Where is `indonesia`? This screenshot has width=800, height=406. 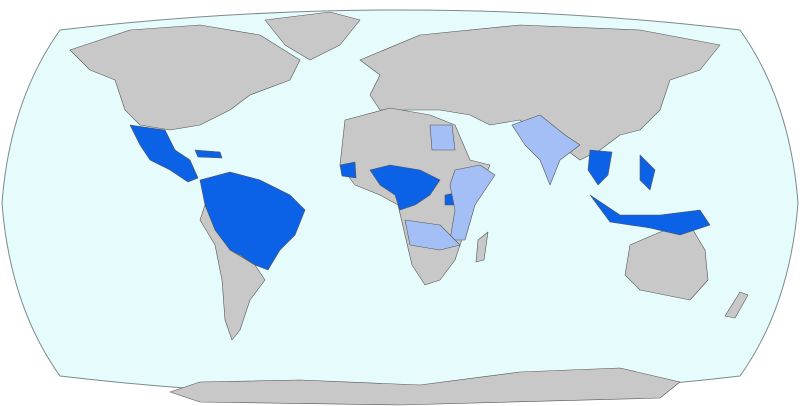 indonesia is located at coordinates (650, 215).